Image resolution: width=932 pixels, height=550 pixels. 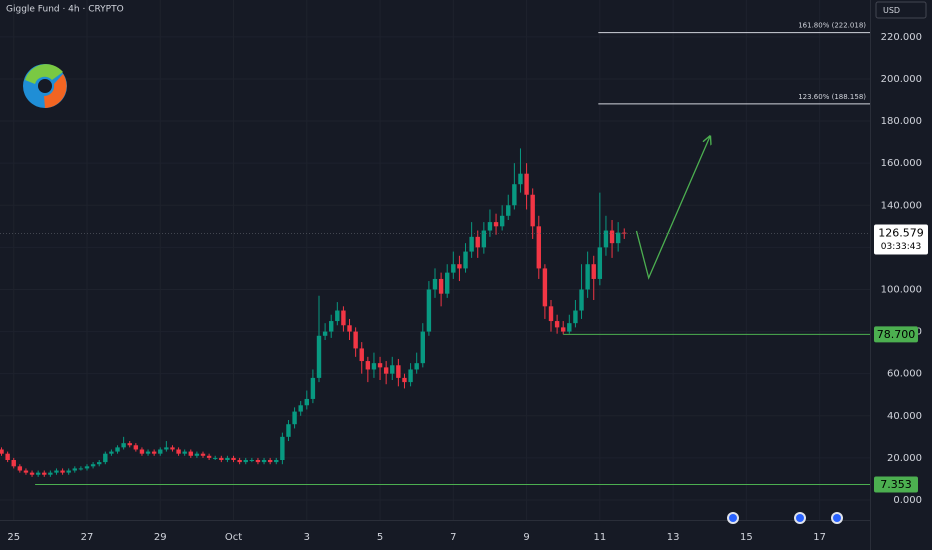 What do you see at coordinates (65, 10) in the screenshot?
I see `chart-title: Giggle Fund · 4h · CRYPTO` at bounding box center [65, 10].